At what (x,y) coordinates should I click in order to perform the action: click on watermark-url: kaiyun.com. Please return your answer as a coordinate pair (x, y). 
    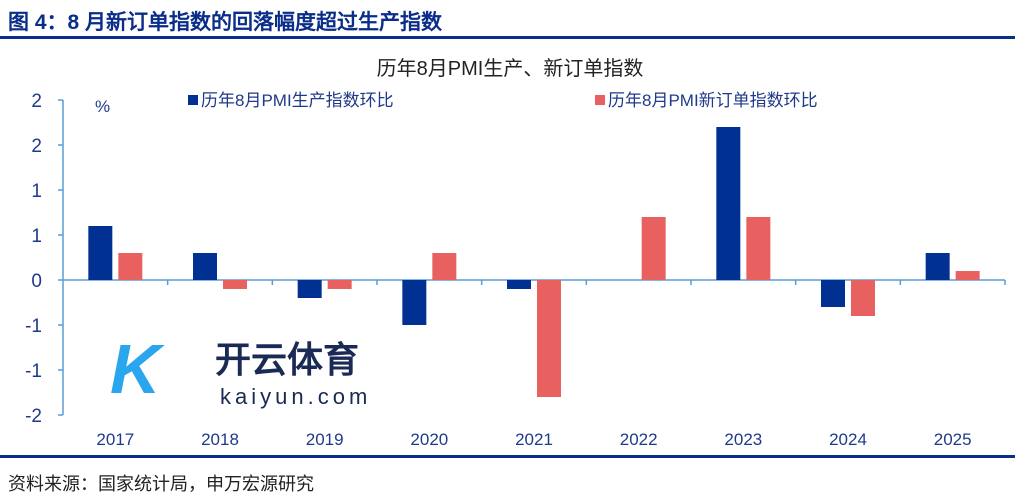
    Looking at the image, I should click on (296, 396).